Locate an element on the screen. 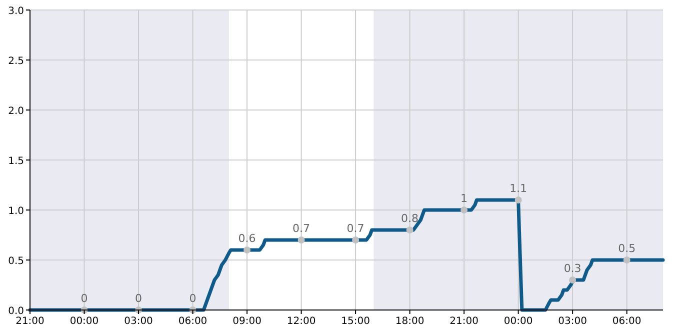 The height and width of the screenshot is (330, 685). data-label: 1 is located at coordinates (464, 198).